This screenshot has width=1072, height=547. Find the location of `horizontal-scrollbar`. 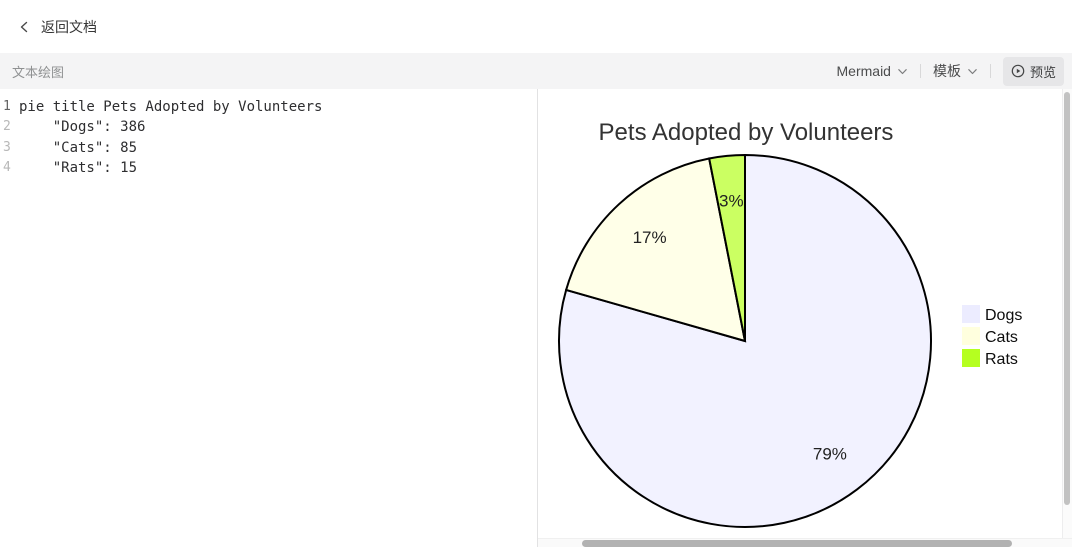

horizontal-scrollbar is located at coordinates (797, 543).